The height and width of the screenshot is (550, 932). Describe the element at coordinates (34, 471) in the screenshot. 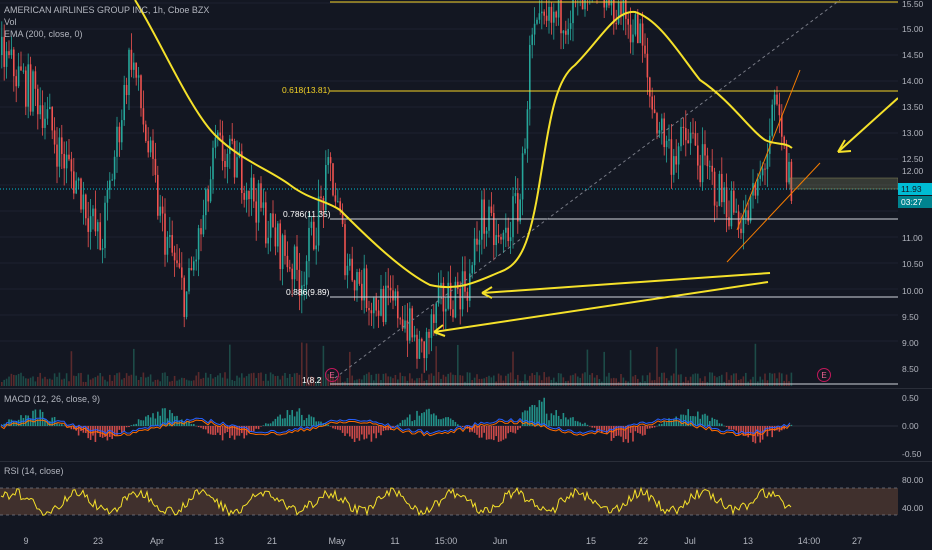

I see `rsi-legend: RSI (14, close)` at that location.